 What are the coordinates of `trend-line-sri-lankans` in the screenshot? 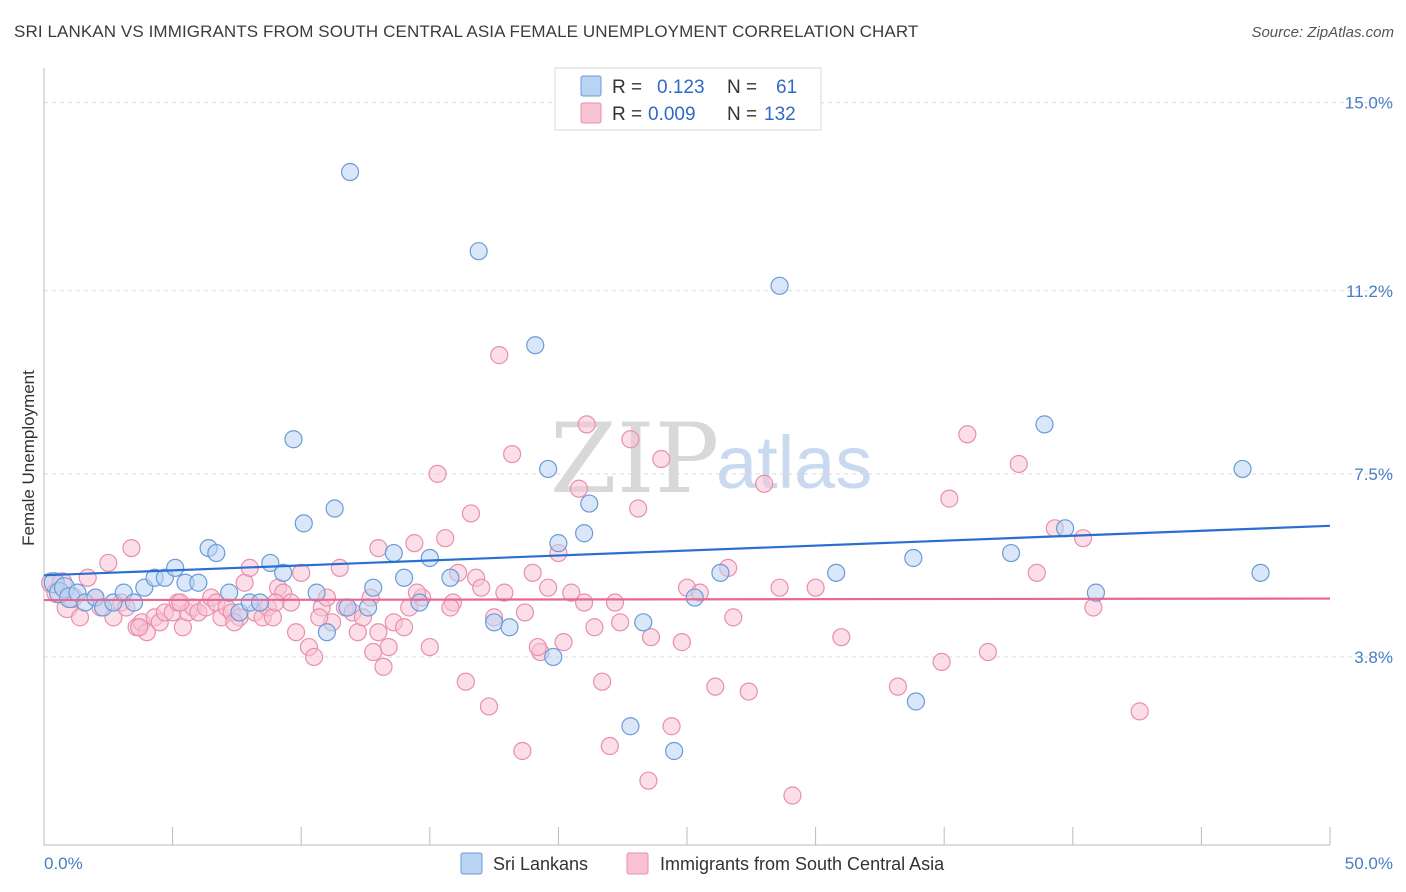 It's located at (687, 550).